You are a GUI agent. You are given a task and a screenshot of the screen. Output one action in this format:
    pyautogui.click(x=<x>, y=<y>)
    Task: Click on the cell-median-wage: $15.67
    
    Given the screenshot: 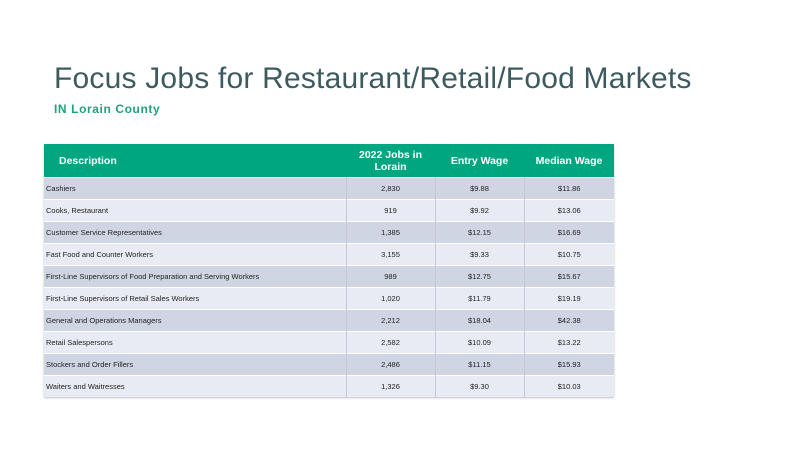 What is the action you would take?
    pyautogui.click(x=569, y=276)
    